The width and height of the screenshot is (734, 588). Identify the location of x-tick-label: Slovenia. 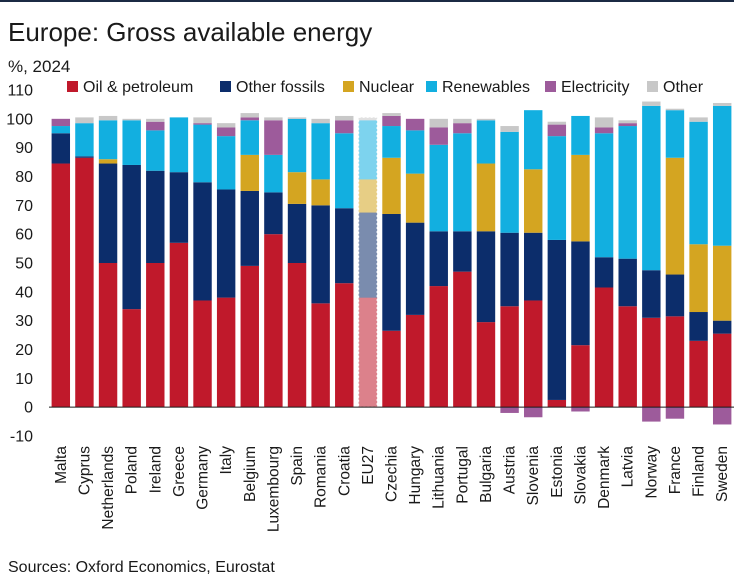
(533, 476).